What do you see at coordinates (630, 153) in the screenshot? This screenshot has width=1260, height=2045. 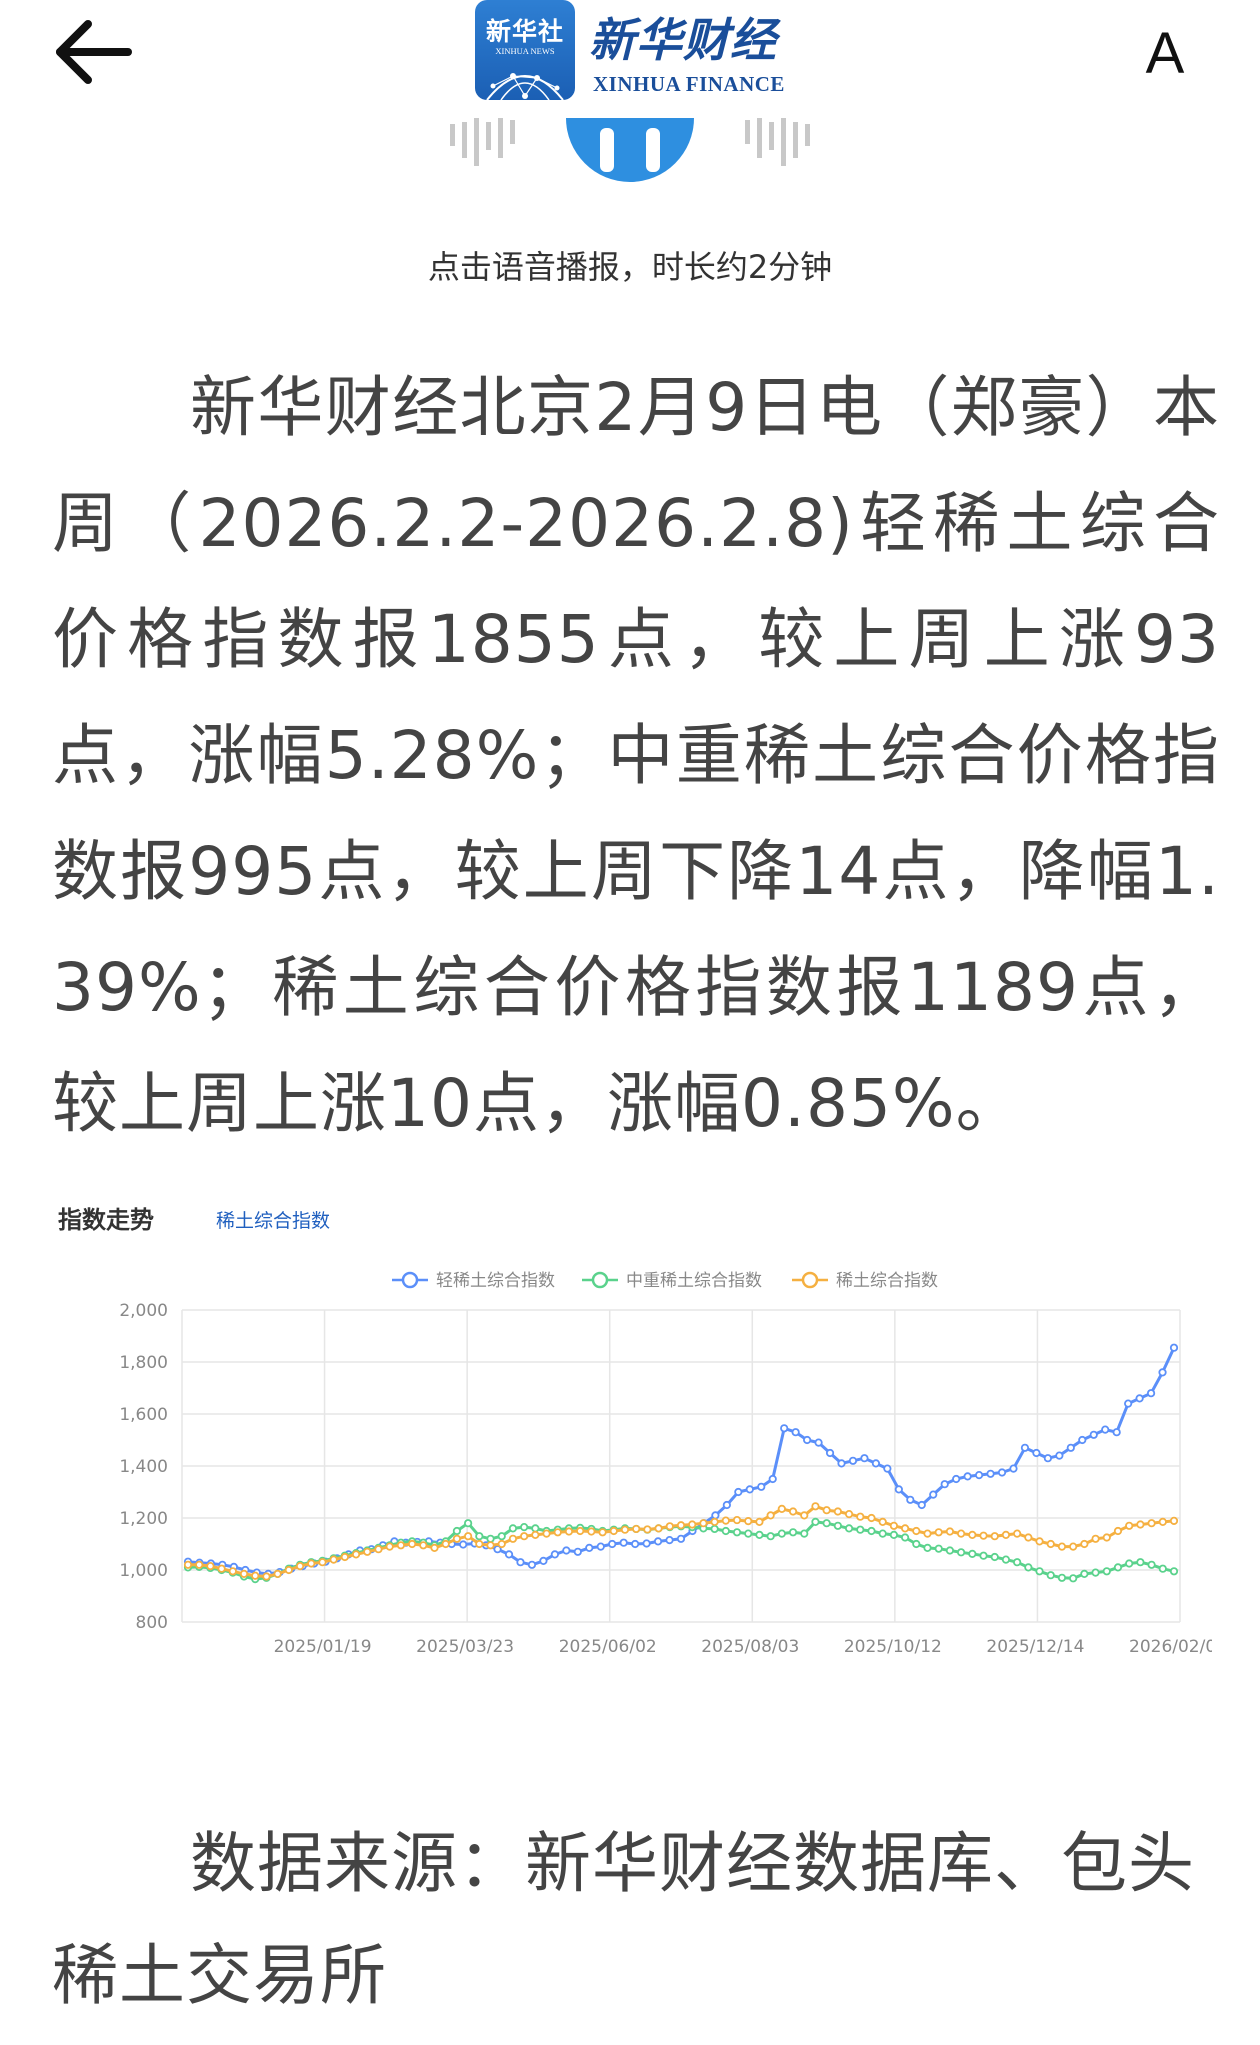 I see `audio-player-icon` at bounding box center [630, 153].